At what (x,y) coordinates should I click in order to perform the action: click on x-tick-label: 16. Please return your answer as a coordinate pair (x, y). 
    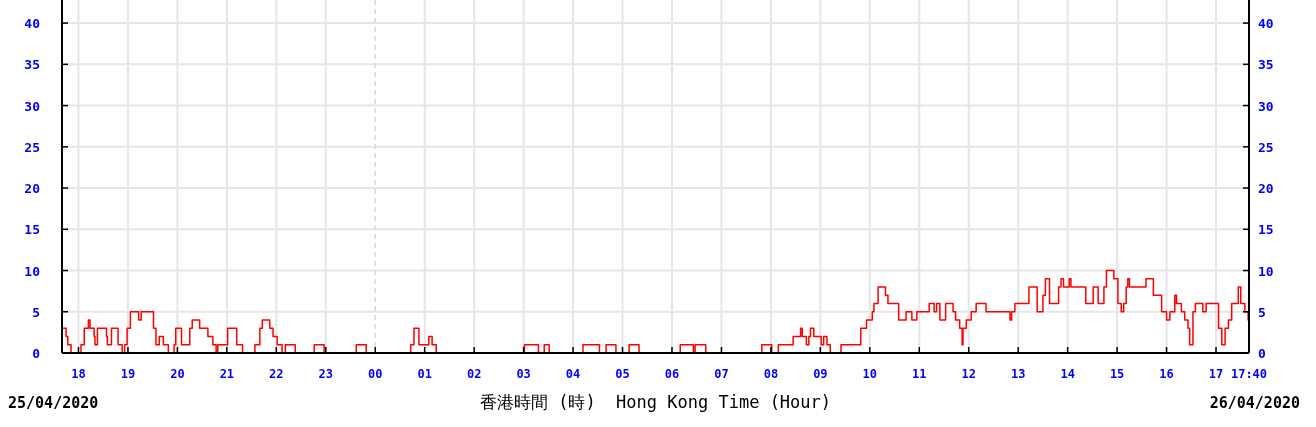
    Looking at the image, I should click on (1166, 374).